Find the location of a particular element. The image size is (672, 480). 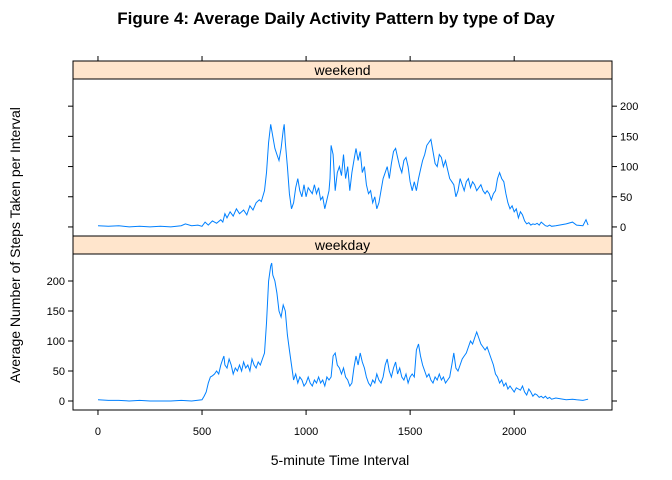

x-axis-label: 5-minute Time Interval is located at coordinates (340, 460).